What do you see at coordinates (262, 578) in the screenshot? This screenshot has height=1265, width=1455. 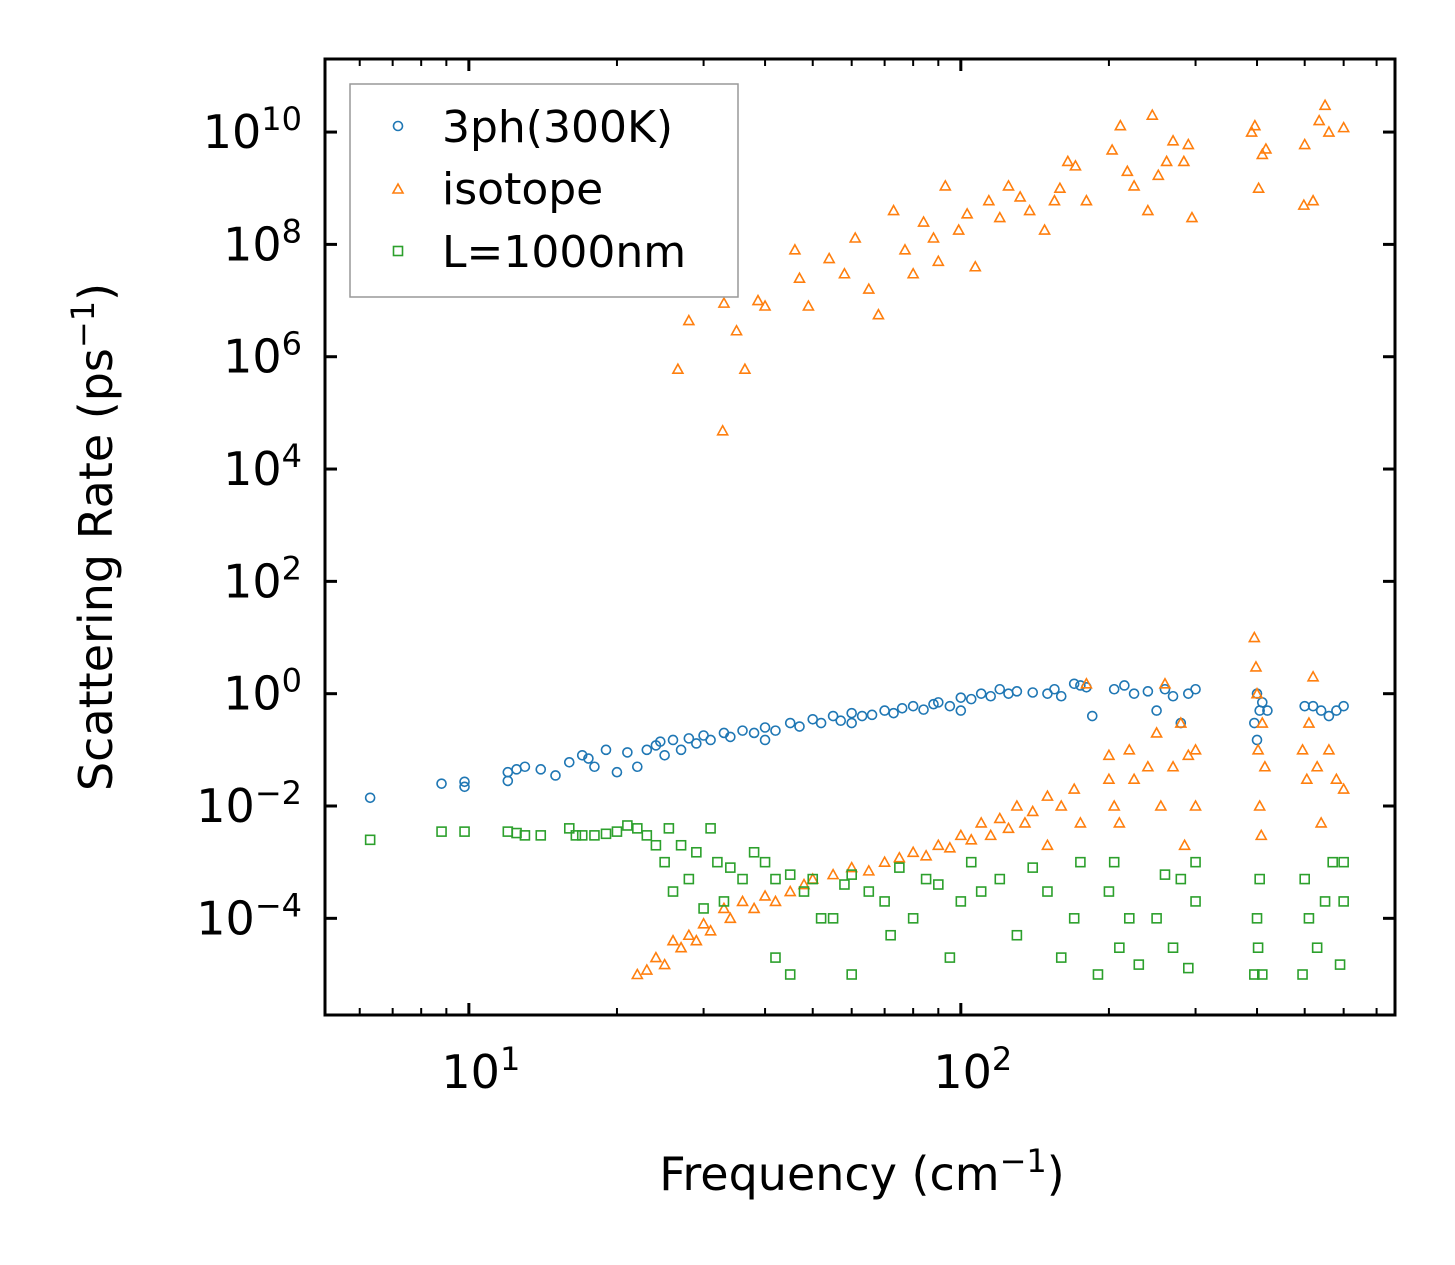 I see `y-tick-label: 102` at bounding box center [262, 578].